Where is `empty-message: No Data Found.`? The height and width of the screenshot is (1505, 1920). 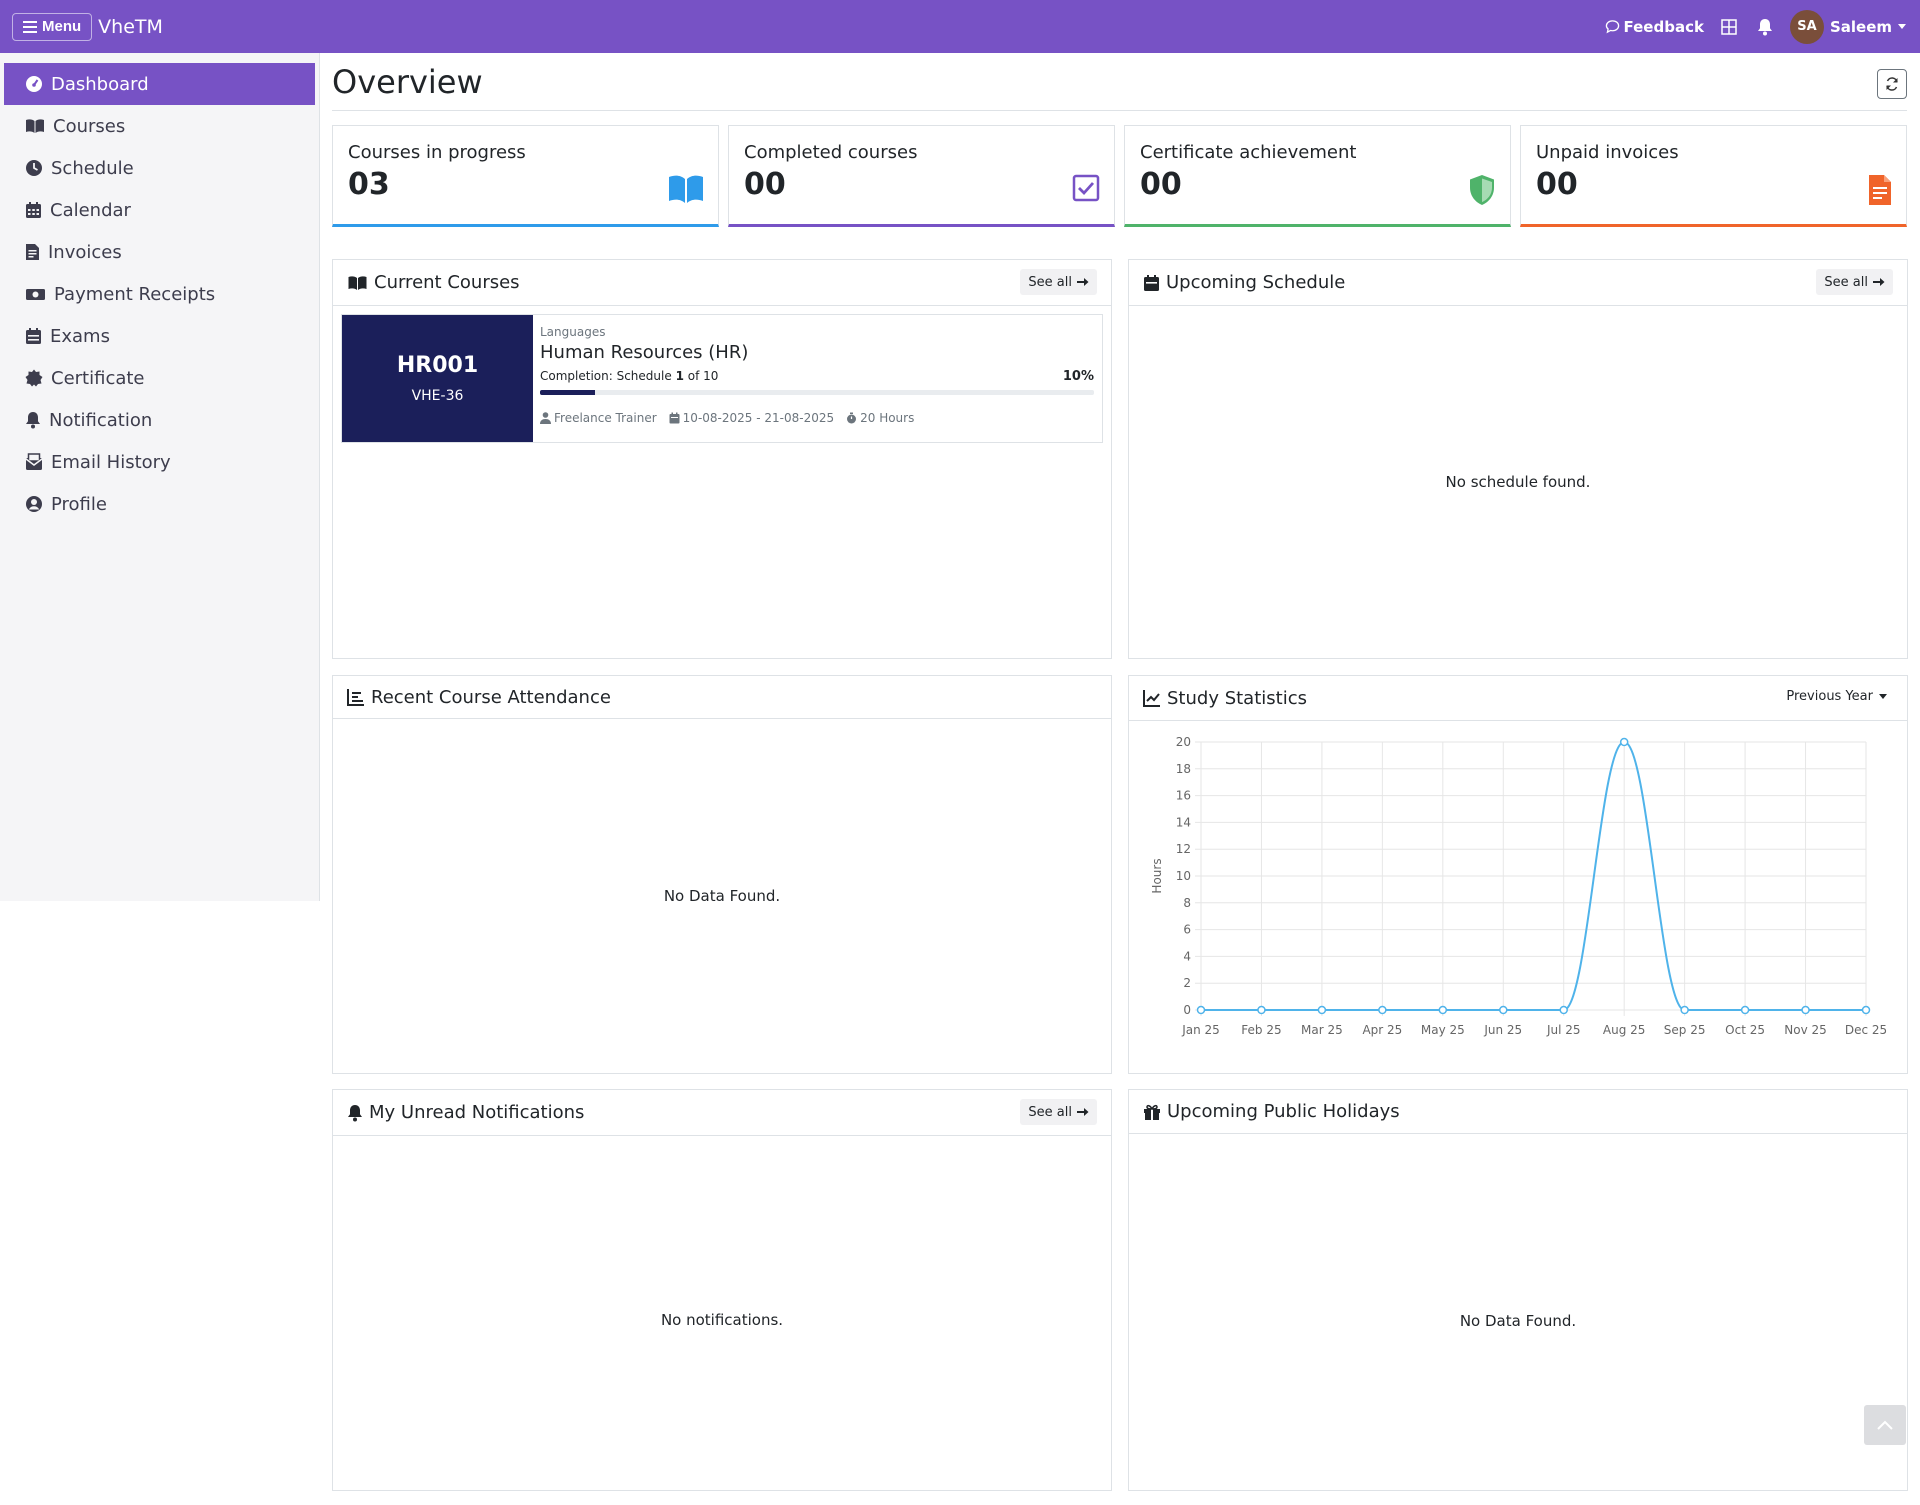
empty-message: No Data Found. is located at coordinates (1518, 1321).